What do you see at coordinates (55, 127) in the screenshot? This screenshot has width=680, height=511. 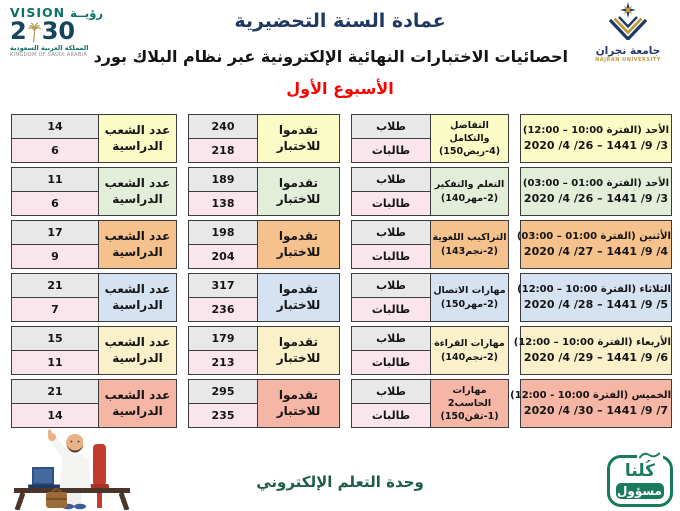 I see `male-sections-count: 14` at bounding box center [55, 127].